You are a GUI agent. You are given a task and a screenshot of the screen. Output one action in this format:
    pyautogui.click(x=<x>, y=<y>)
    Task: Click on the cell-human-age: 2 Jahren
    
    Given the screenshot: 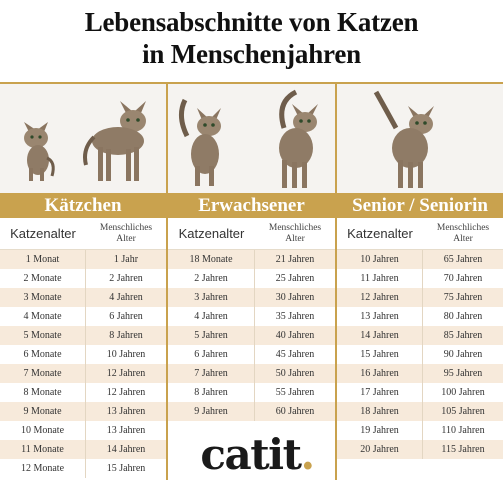 What is the action you would take?
    pyautogui.click(x=126, y=278)
    